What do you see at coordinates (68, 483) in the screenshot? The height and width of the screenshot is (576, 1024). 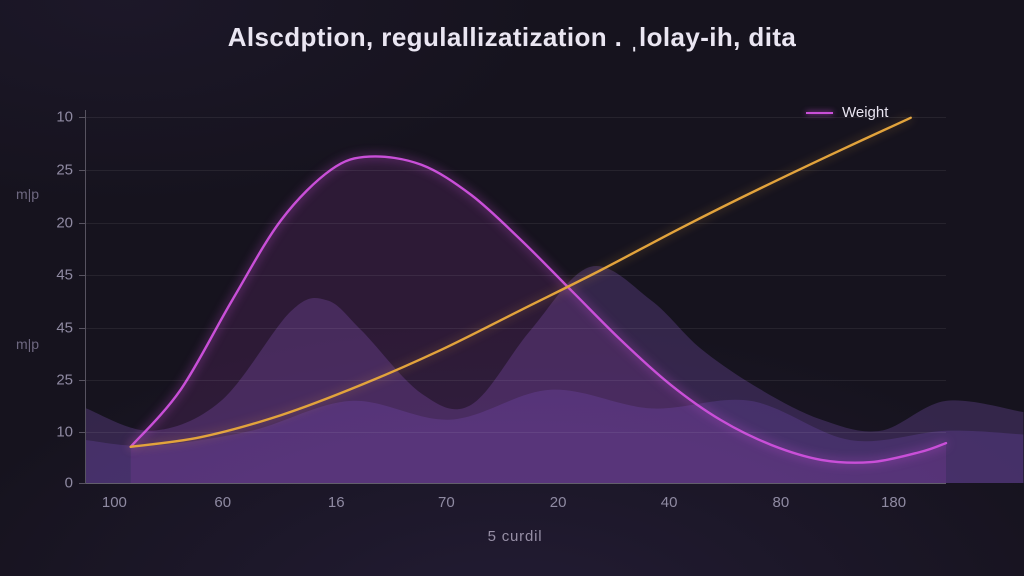 I see `y-tick-label: 0` at bounding box center [68, 483].